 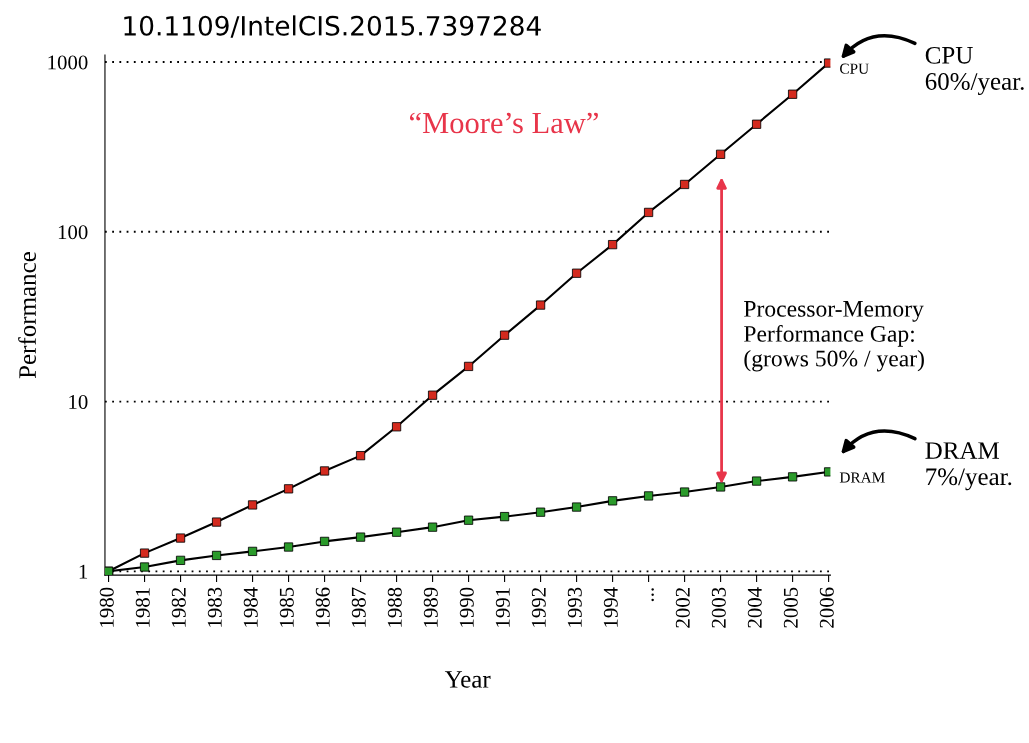 I want to click on x-tick-label: 1990, so click(x=466, y=607).